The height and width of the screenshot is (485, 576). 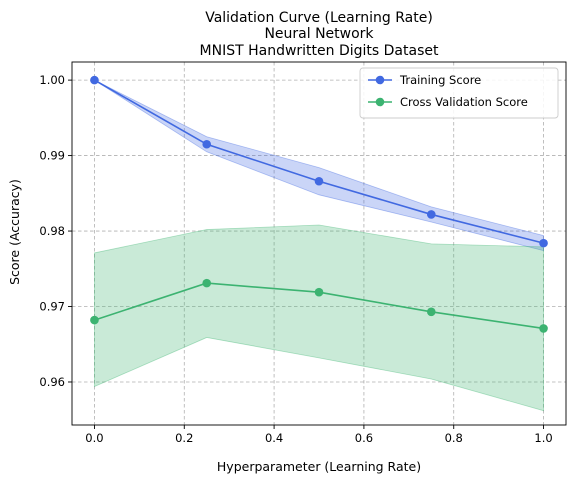 I want to click on y-tick-label: 0.98, so click(x=52, y=231).